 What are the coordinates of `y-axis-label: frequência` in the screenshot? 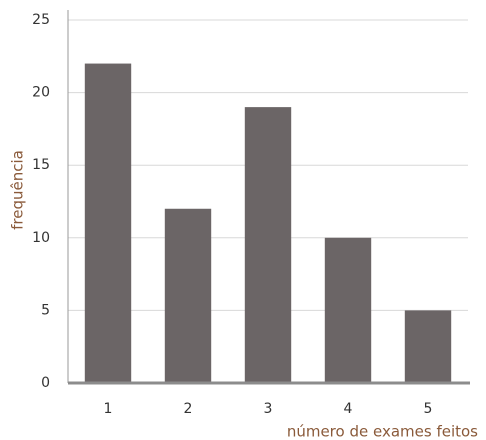 It's located at (18, 190).